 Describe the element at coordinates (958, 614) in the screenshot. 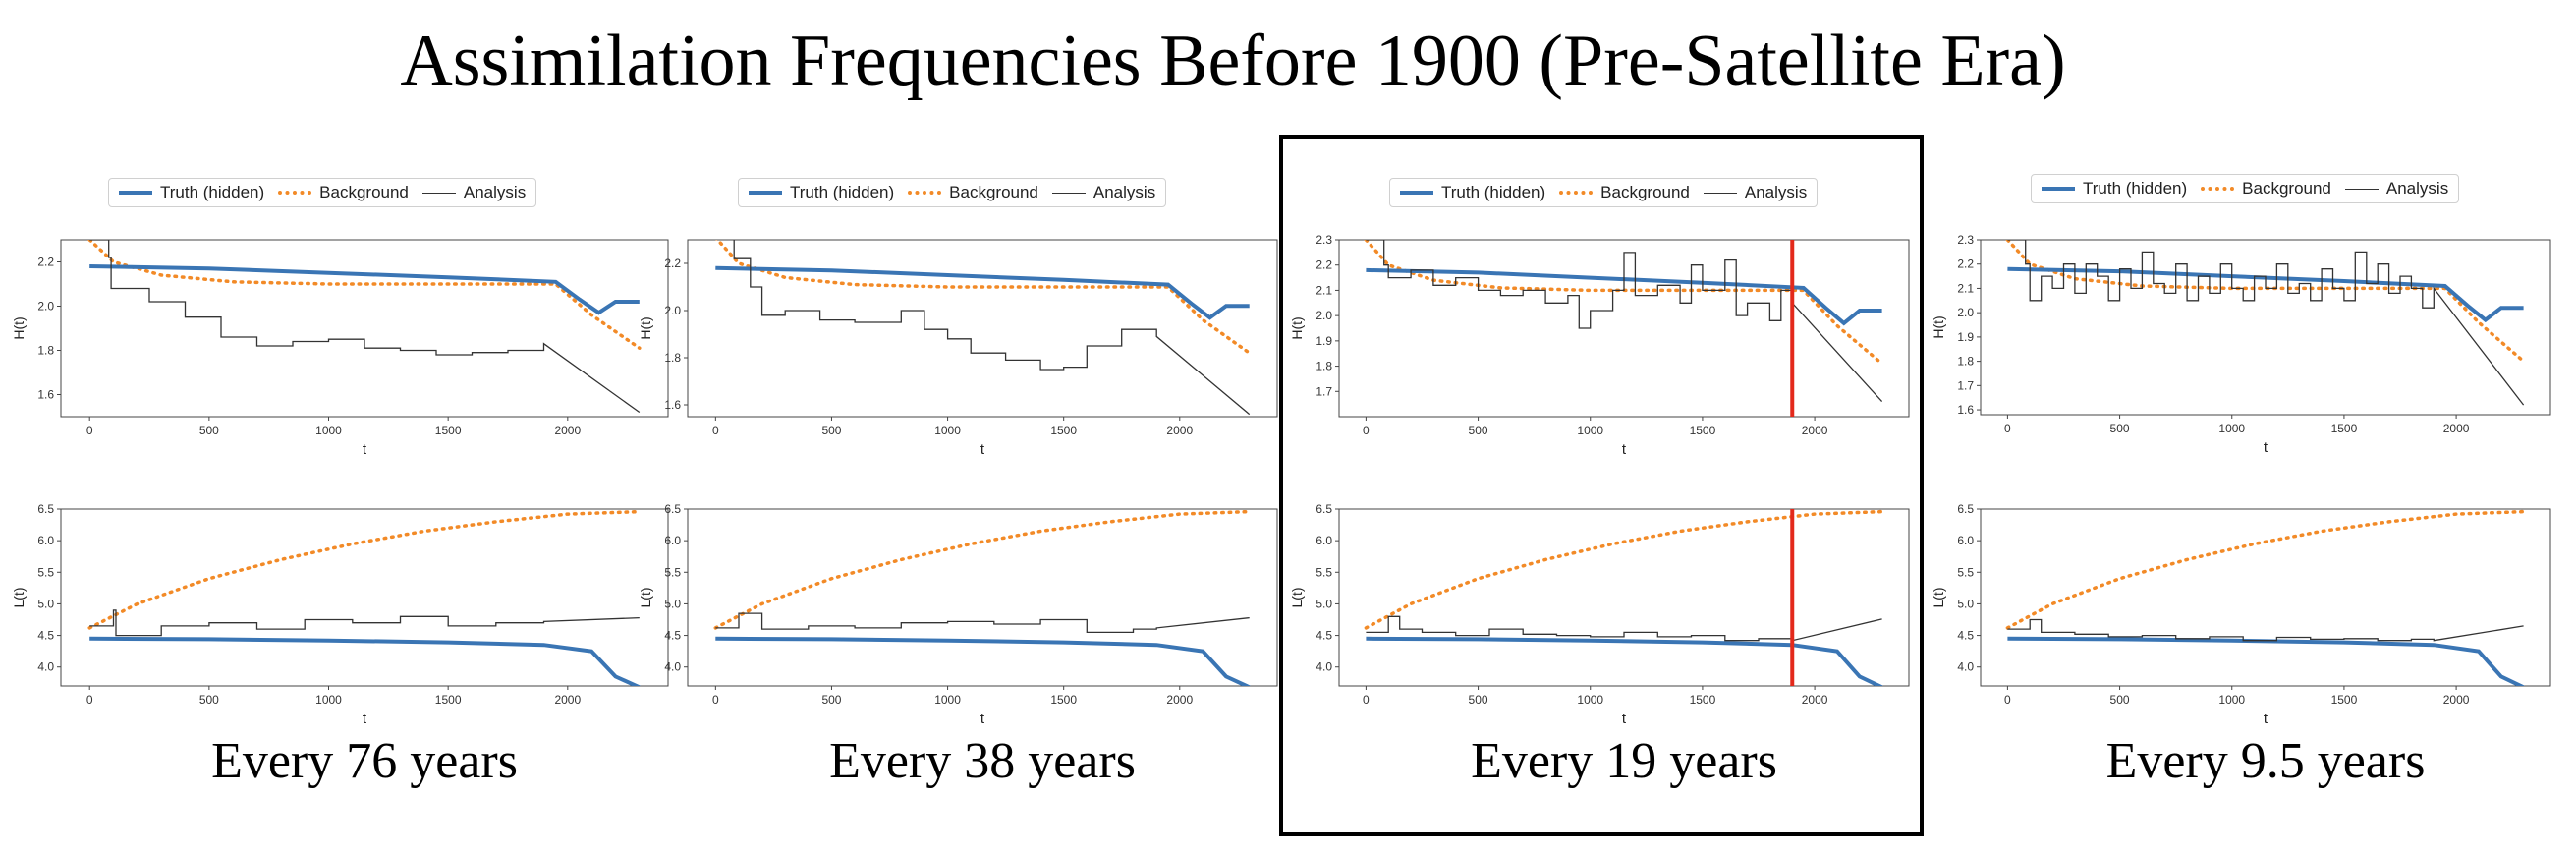

I see `panel-2-bottom-plot: 0 500 1000 1500 2000 4.0 4.5 5.0 5.5 6.0 6.5 t L(t)` at that location.